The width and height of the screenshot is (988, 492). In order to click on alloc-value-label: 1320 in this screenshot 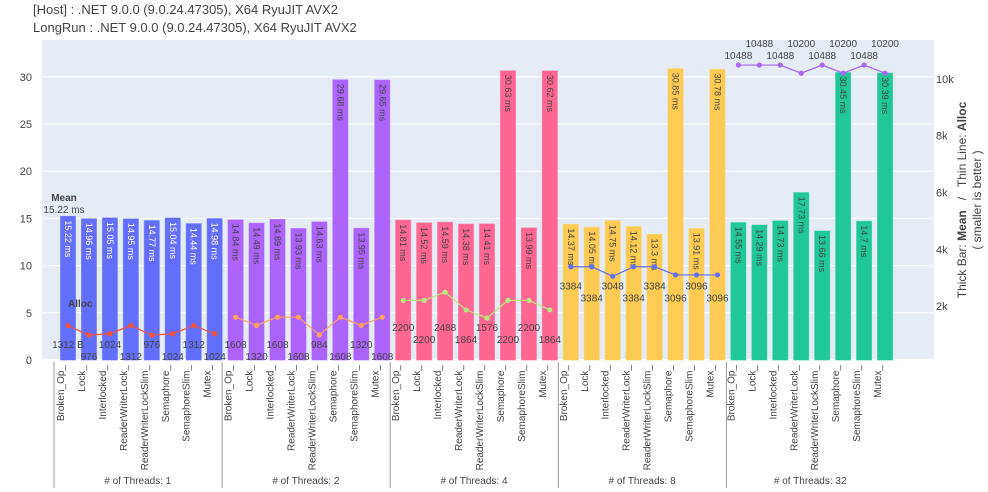, I will do `click(361, 345)`.